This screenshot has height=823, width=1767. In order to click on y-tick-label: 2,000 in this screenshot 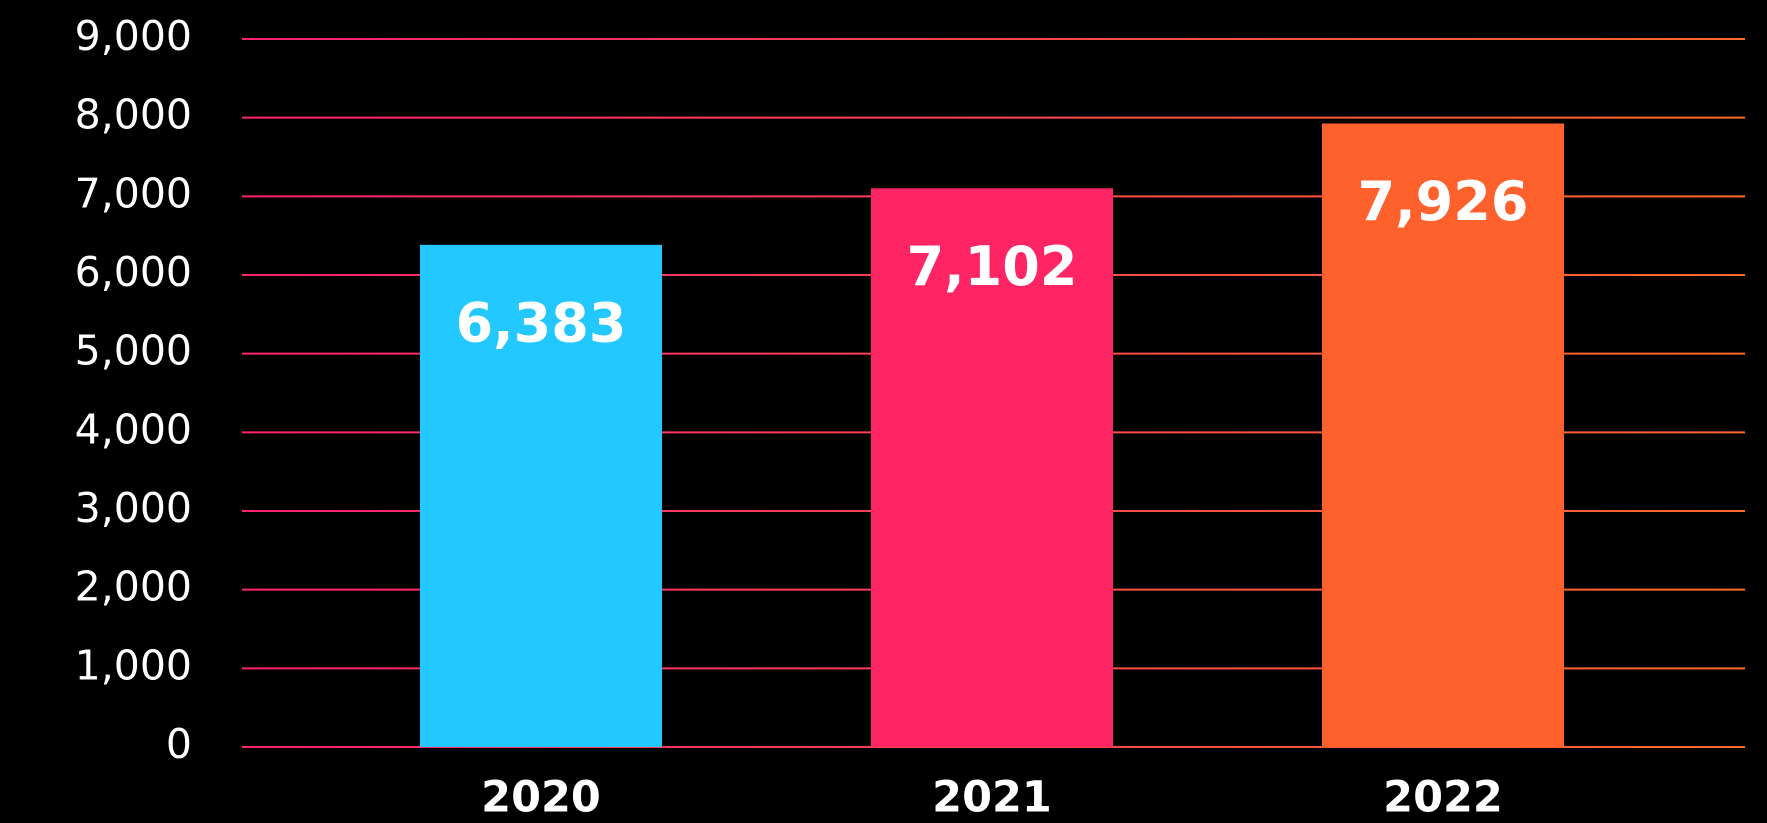, I will do `click(133, 587)`.